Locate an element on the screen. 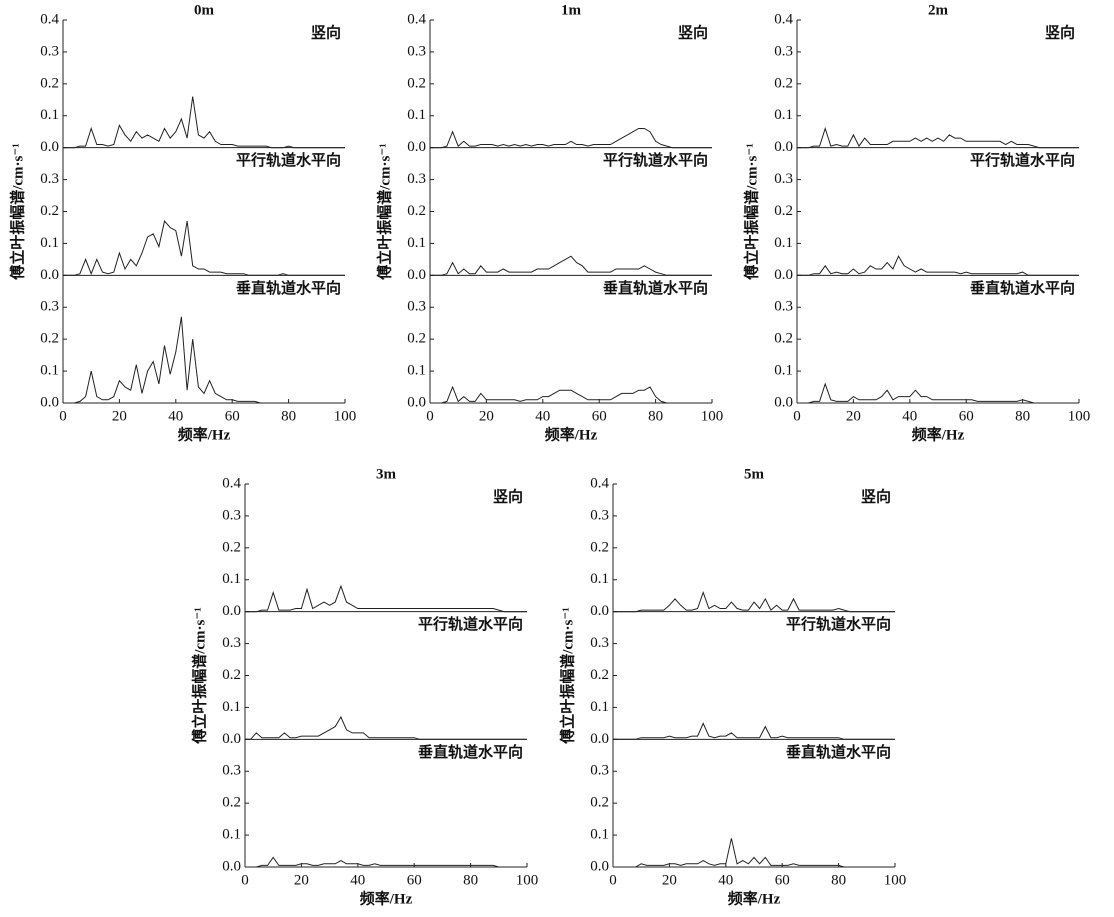 The width and height of the screenshot is (1114, 917). panel-title: 3m is located at coordinates (386, 474).